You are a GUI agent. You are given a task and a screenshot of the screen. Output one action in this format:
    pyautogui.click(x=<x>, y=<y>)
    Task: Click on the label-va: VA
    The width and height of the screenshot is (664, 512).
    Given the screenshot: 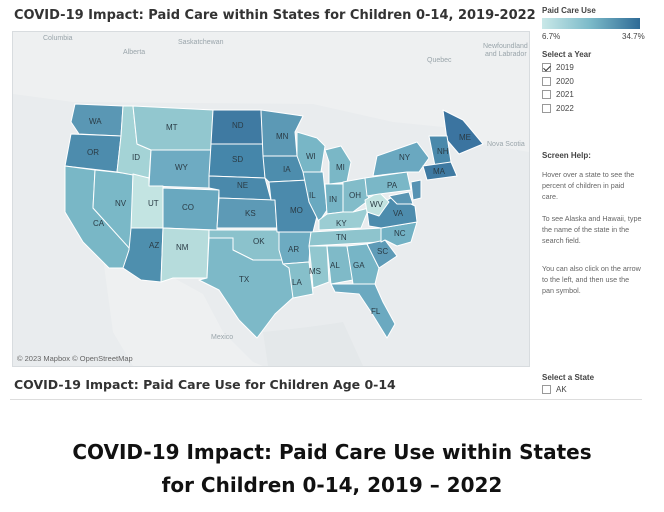 What is the action you would take?
    pyautogui.click(x=398, y=213)
    